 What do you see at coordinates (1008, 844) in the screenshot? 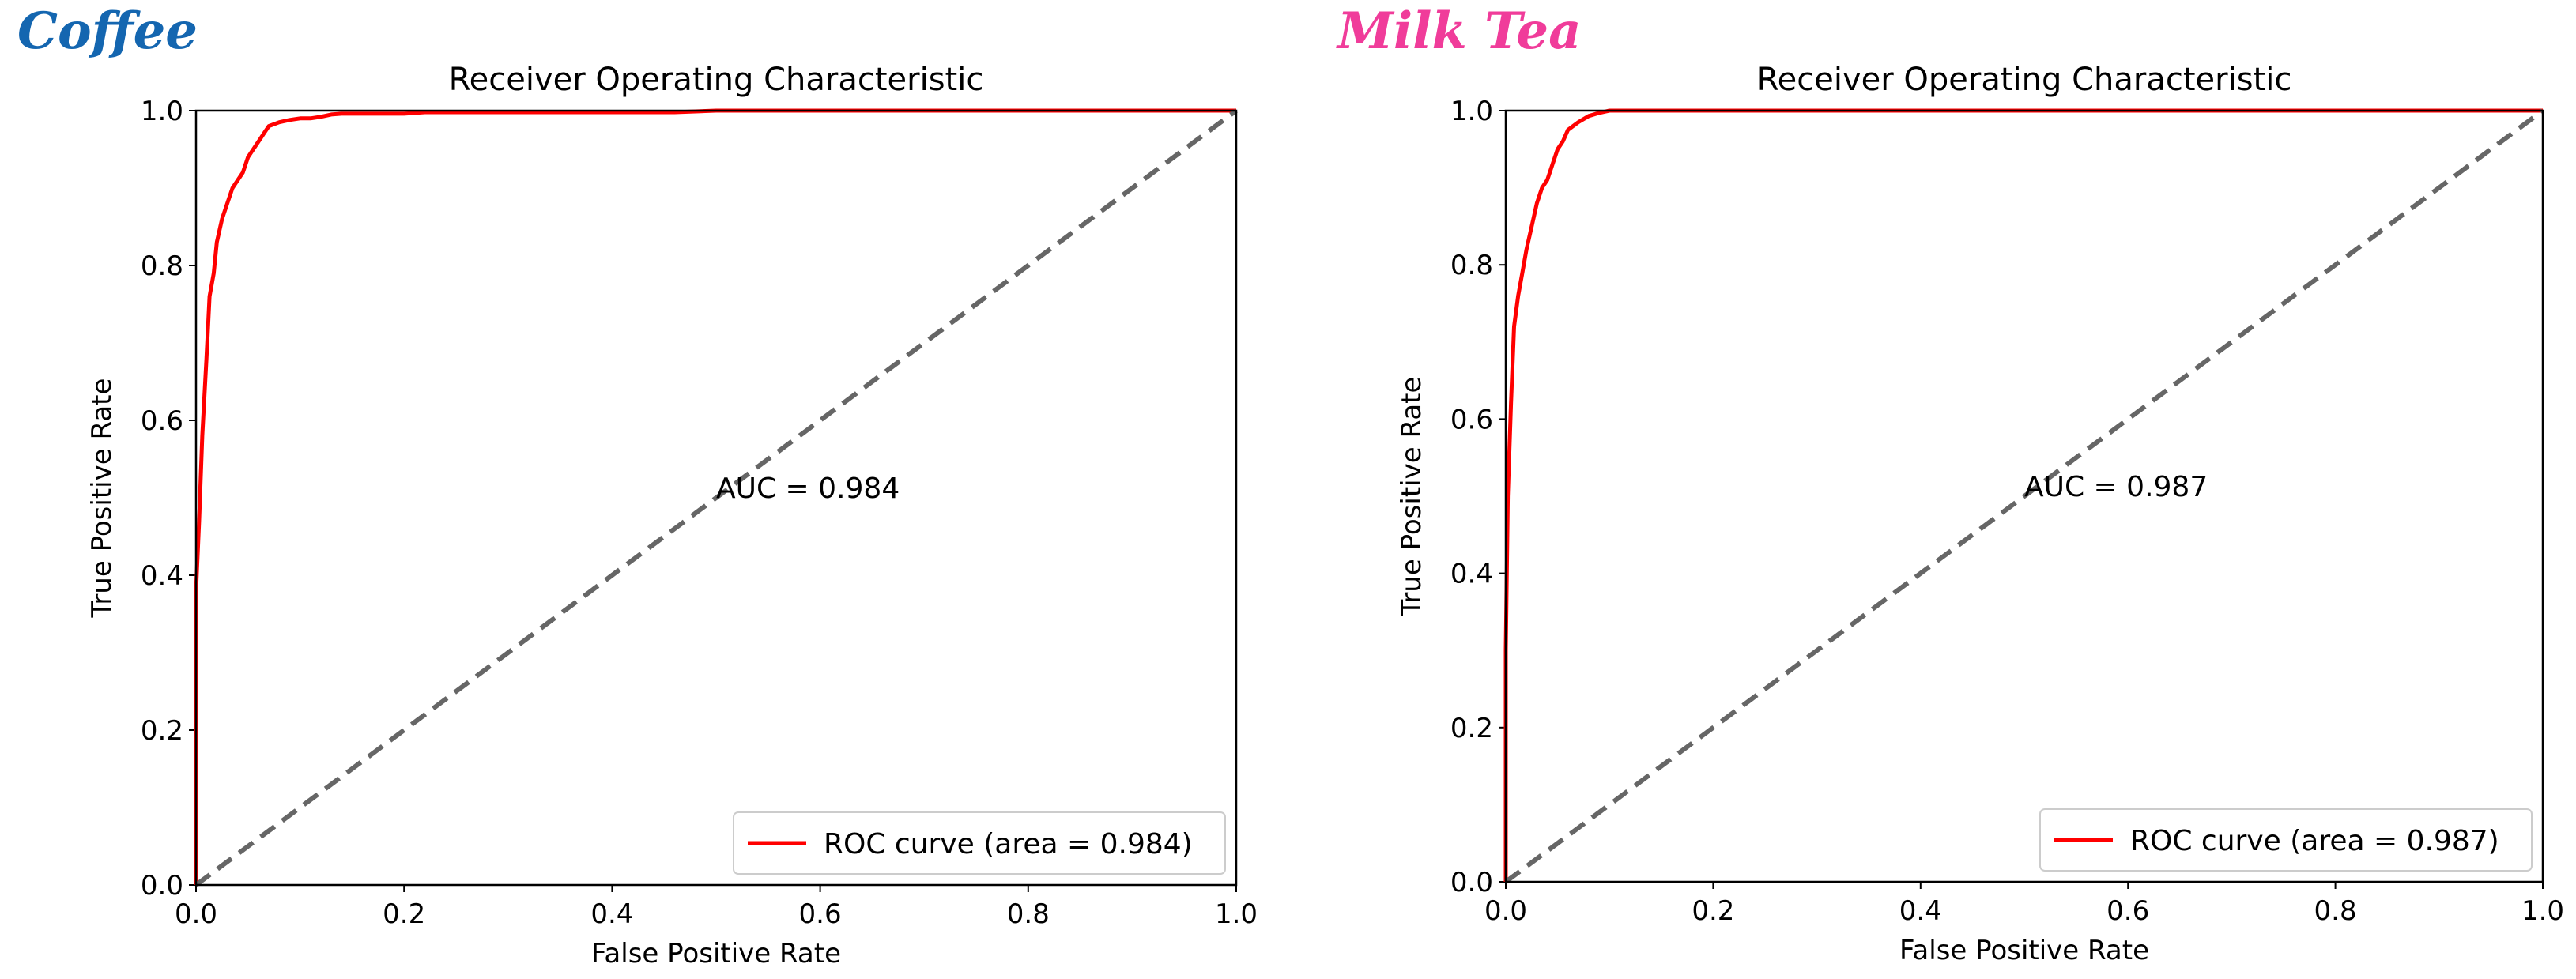
I see `legend-label: ROC curve (area = 0.984)` at bounding box center [1008, 844].